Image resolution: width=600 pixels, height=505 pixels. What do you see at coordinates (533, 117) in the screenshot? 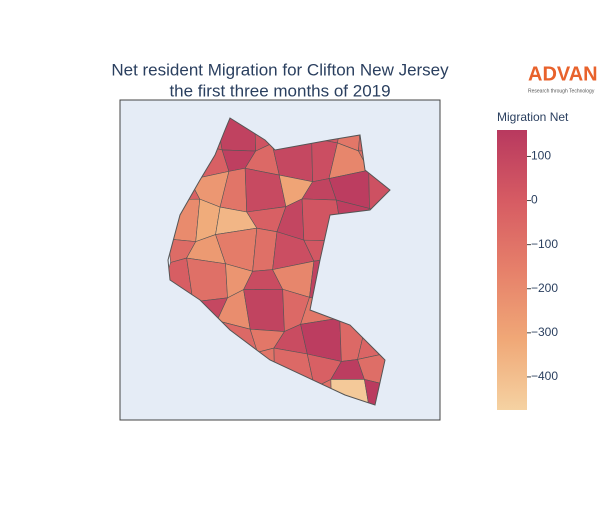
I see `colorbar-title: Migration Net` at bounding box center [533, 117].